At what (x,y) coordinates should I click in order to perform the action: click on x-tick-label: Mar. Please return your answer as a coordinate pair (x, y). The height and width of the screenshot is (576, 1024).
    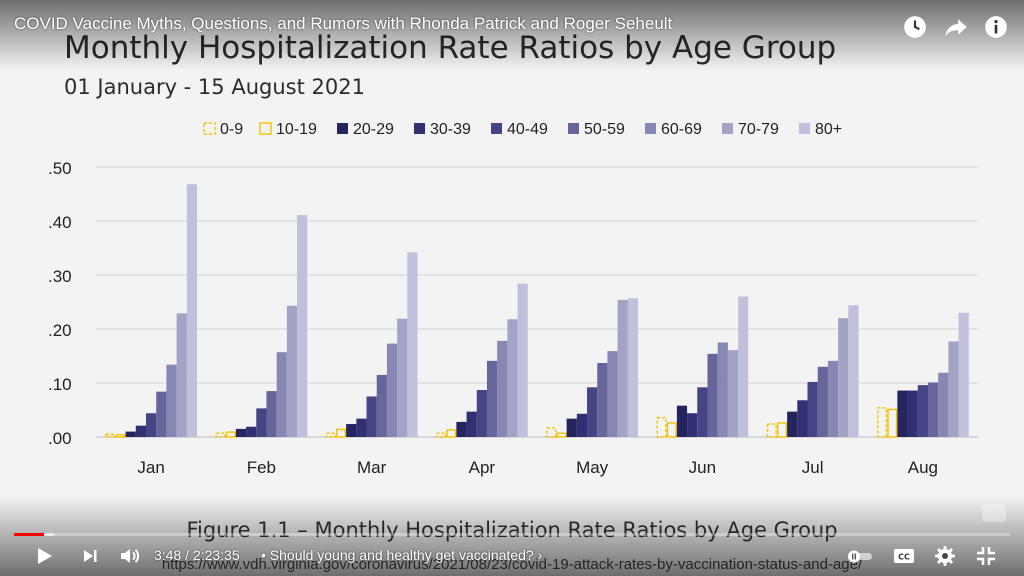
    Looking at the image, I should click on (372, 467).